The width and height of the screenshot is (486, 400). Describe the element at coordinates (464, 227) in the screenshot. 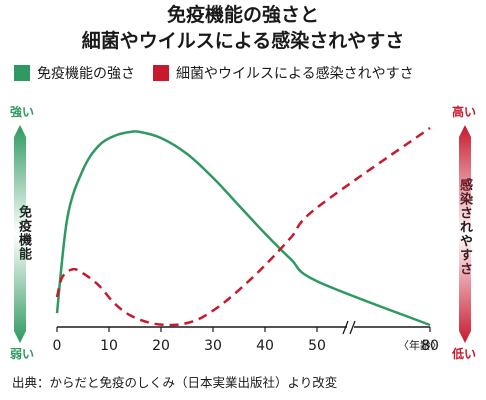

I see `right-axis-label: 感染されやすさ` at that location.